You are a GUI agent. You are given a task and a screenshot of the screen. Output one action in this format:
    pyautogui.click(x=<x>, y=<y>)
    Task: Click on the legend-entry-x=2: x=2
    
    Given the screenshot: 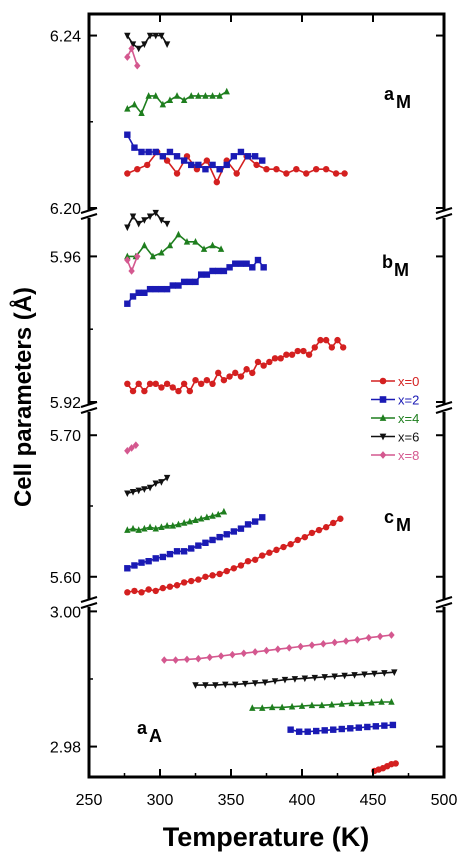 What is the action you would take?
    pyautogui.click(x=395, y=400)
    